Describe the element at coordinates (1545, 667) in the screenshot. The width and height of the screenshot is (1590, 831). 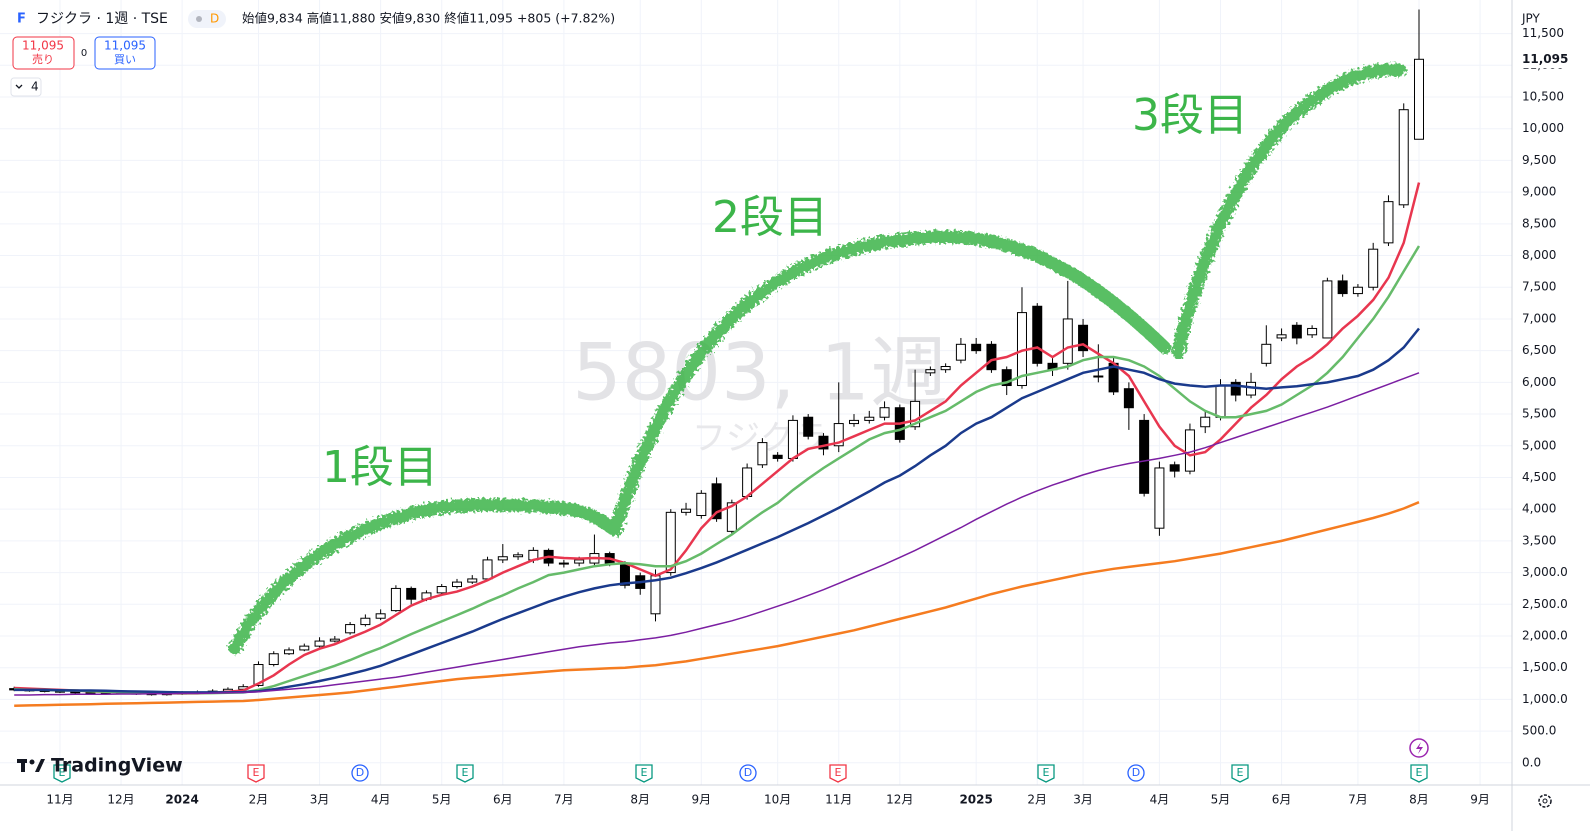
I see `y-tick-label: 1,500.0` at that location.